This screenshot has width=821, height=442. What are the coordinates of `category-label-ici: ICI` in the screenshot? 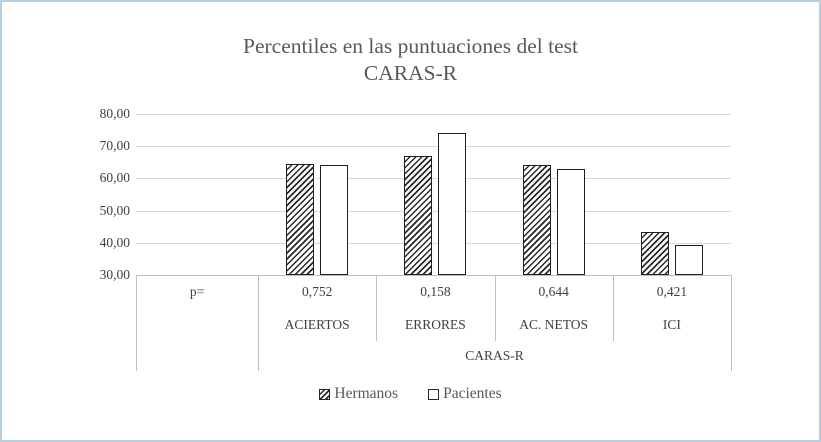 It's located at (671, 324).